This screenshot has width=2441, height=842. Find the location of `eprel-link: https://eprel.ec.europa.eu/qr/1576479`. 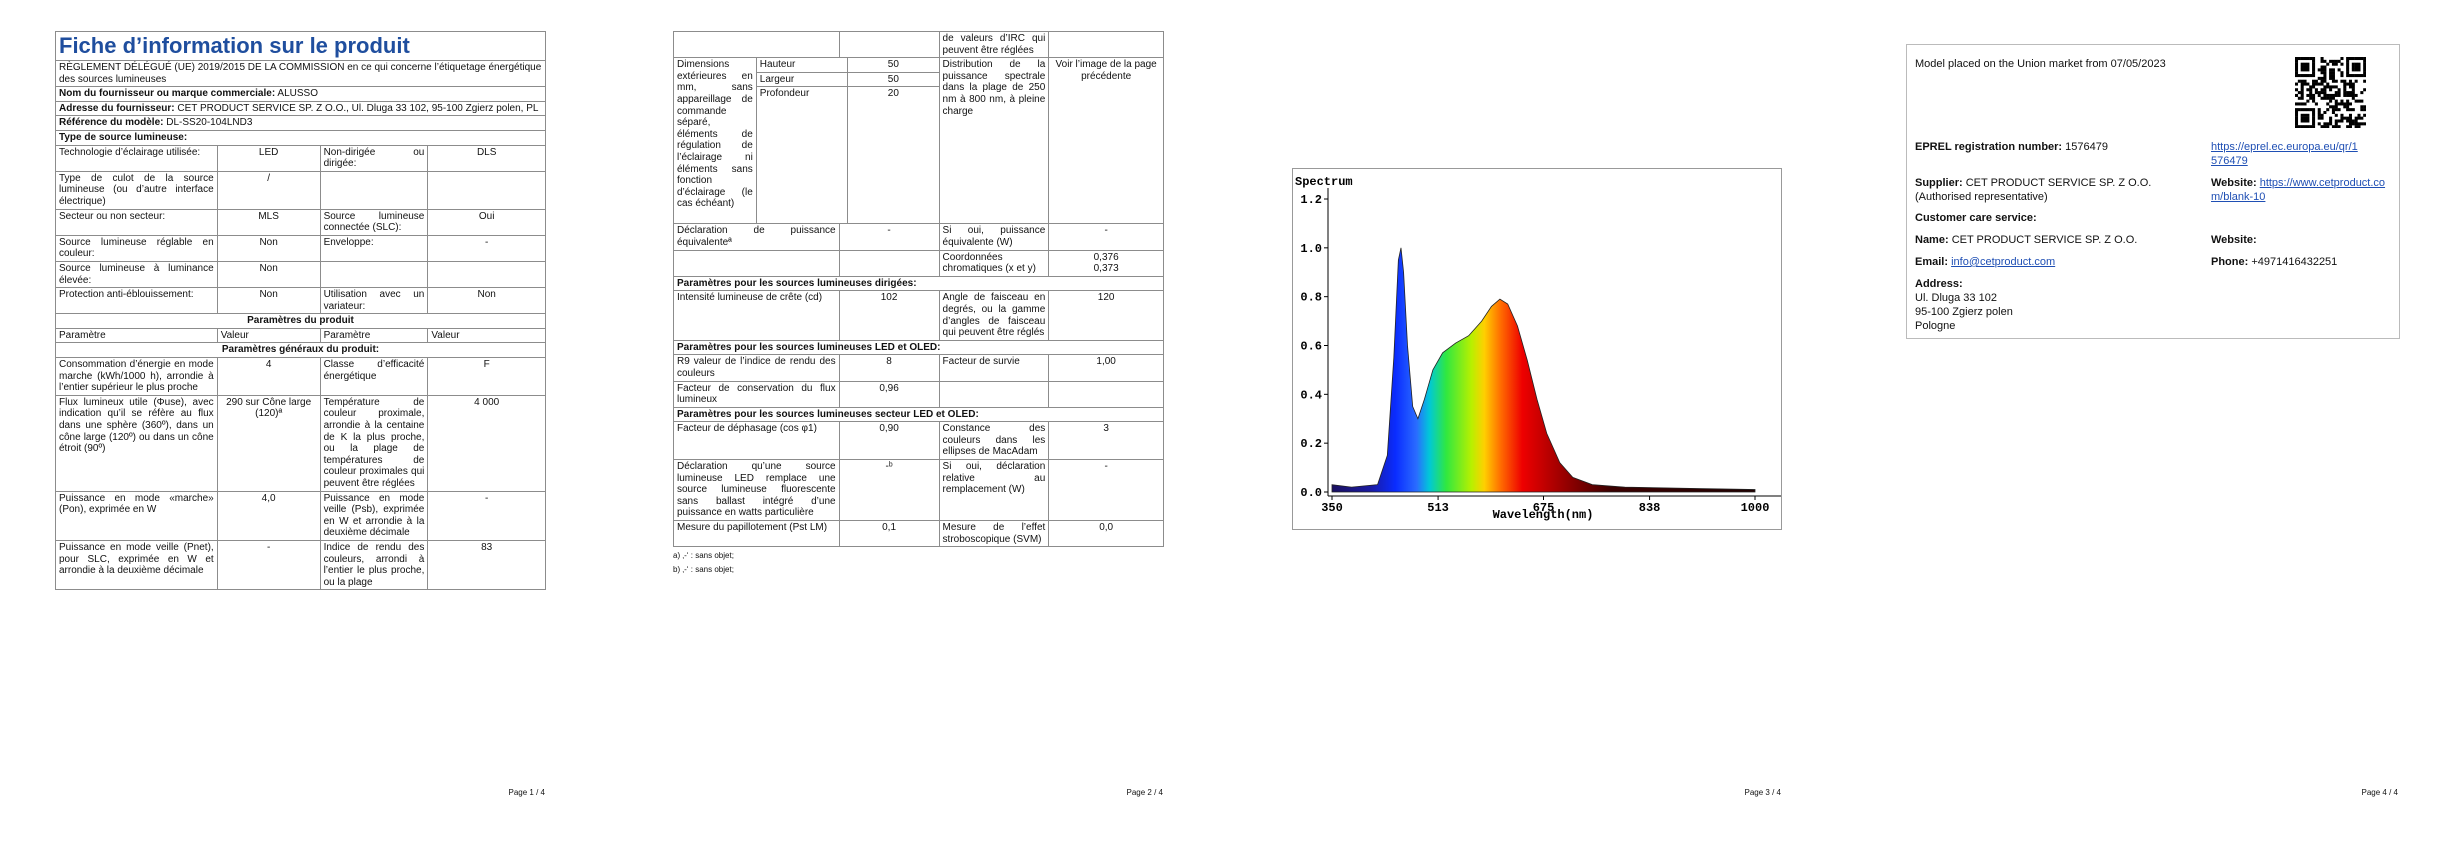

eprel-link: https://eprel.ec.europa.eu/qr/1576479 is located at coordinates (2284, 154).